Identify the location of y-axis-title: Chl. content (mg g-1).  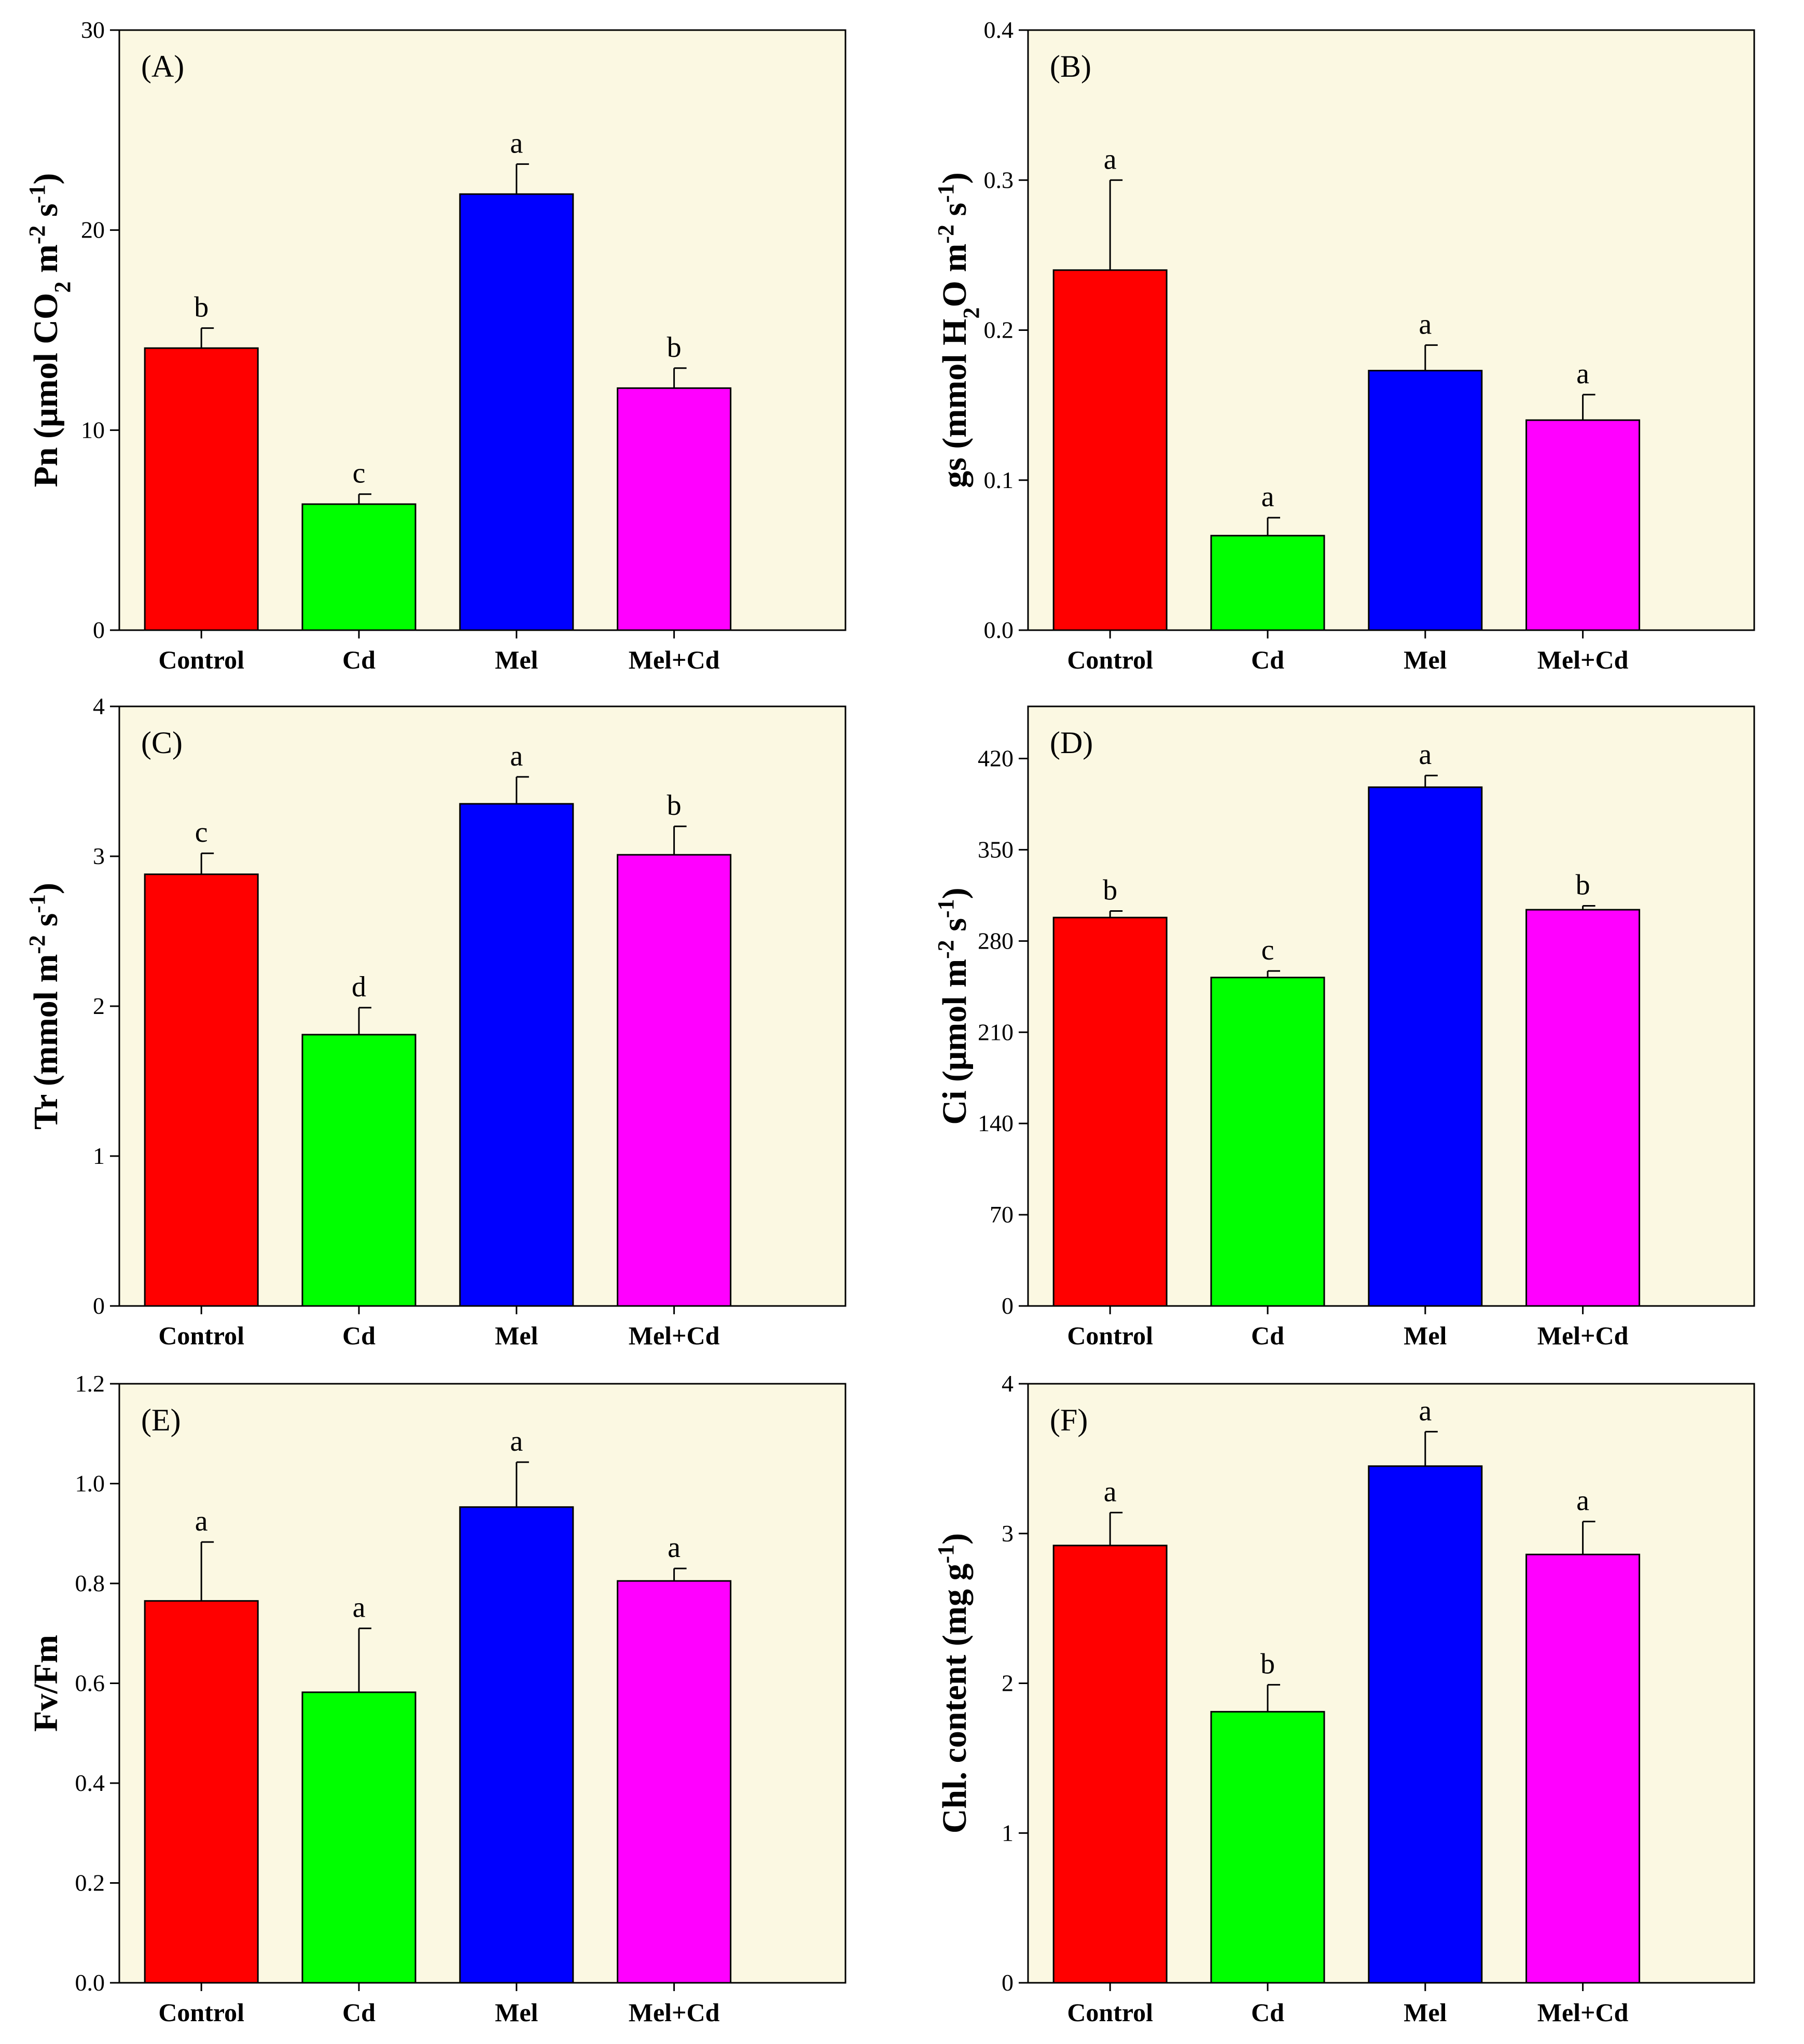
(953, 1683).